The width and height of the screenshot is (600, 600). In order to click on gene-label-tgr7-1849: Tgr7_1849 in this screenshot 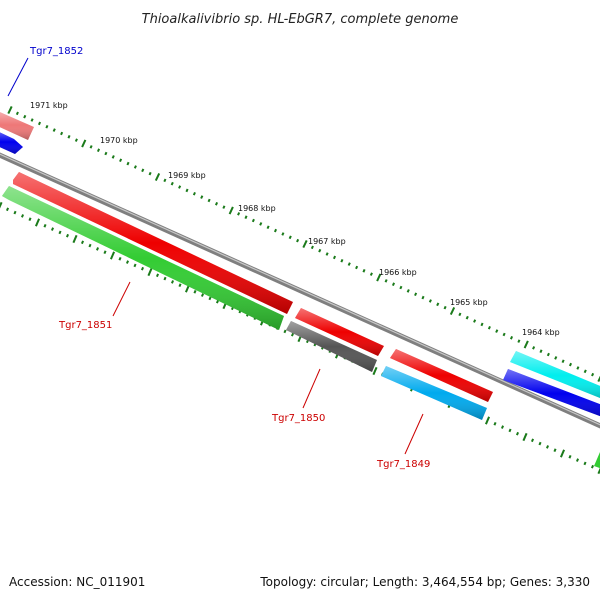, I will do `click(403, 464)`.